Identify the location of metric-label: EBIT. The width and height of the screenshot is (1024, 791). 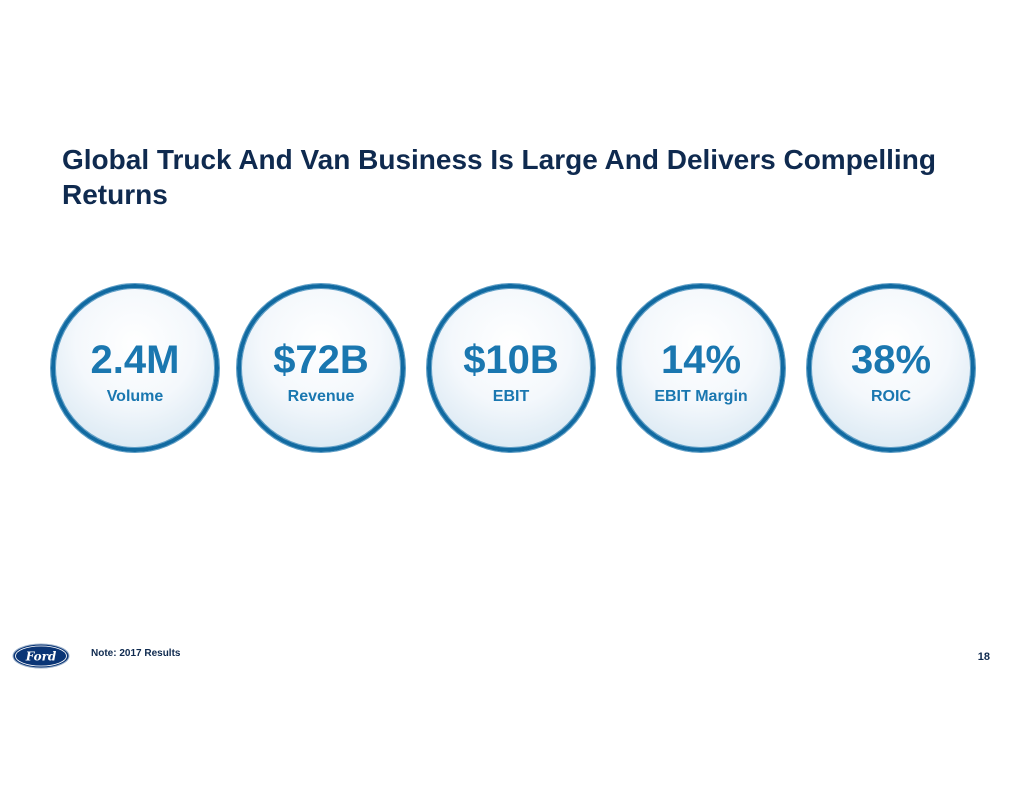
(511, 396).